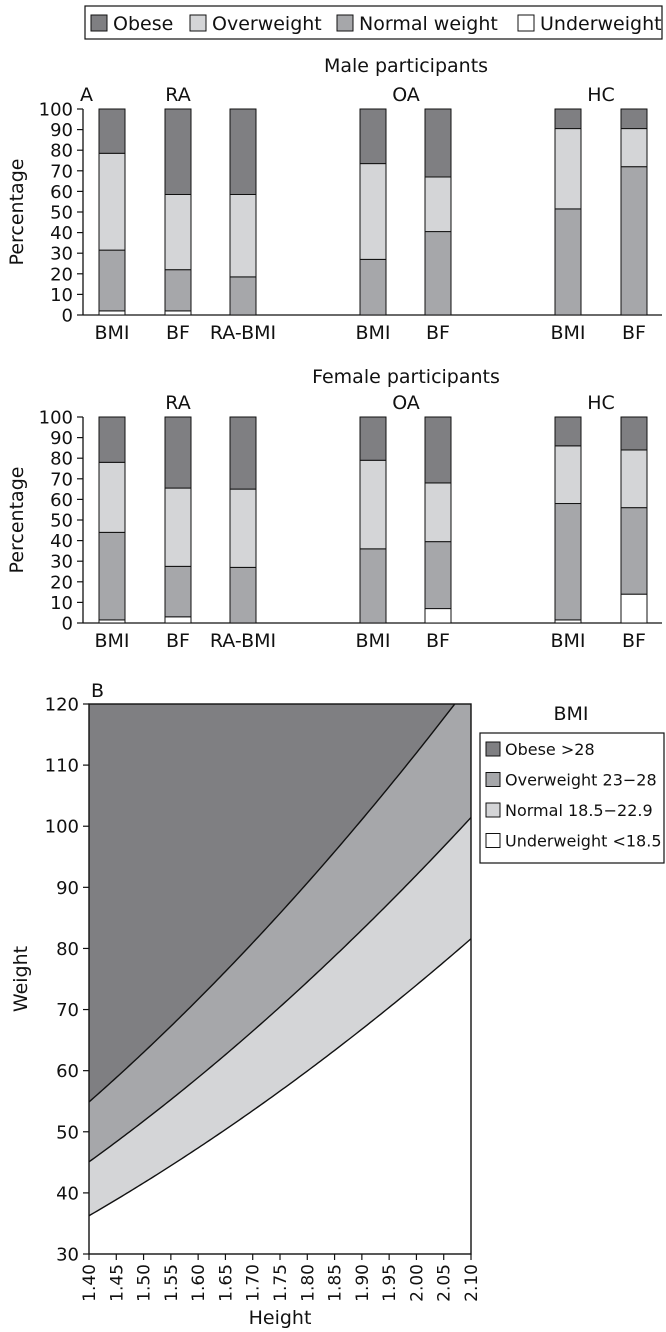  What do you see at coordinates (61, 295) in the screenshot?
I see `y-tick-label: 10` at bounding box center [61, 295].